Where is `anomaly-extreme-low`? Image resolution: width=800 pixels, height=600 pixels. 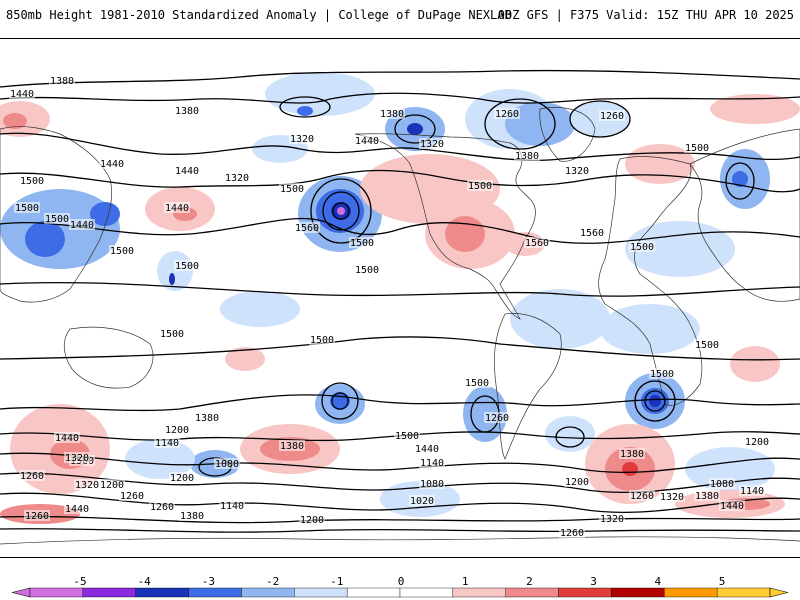 anomaly-extreme-low is located at coordinates (341, 211).